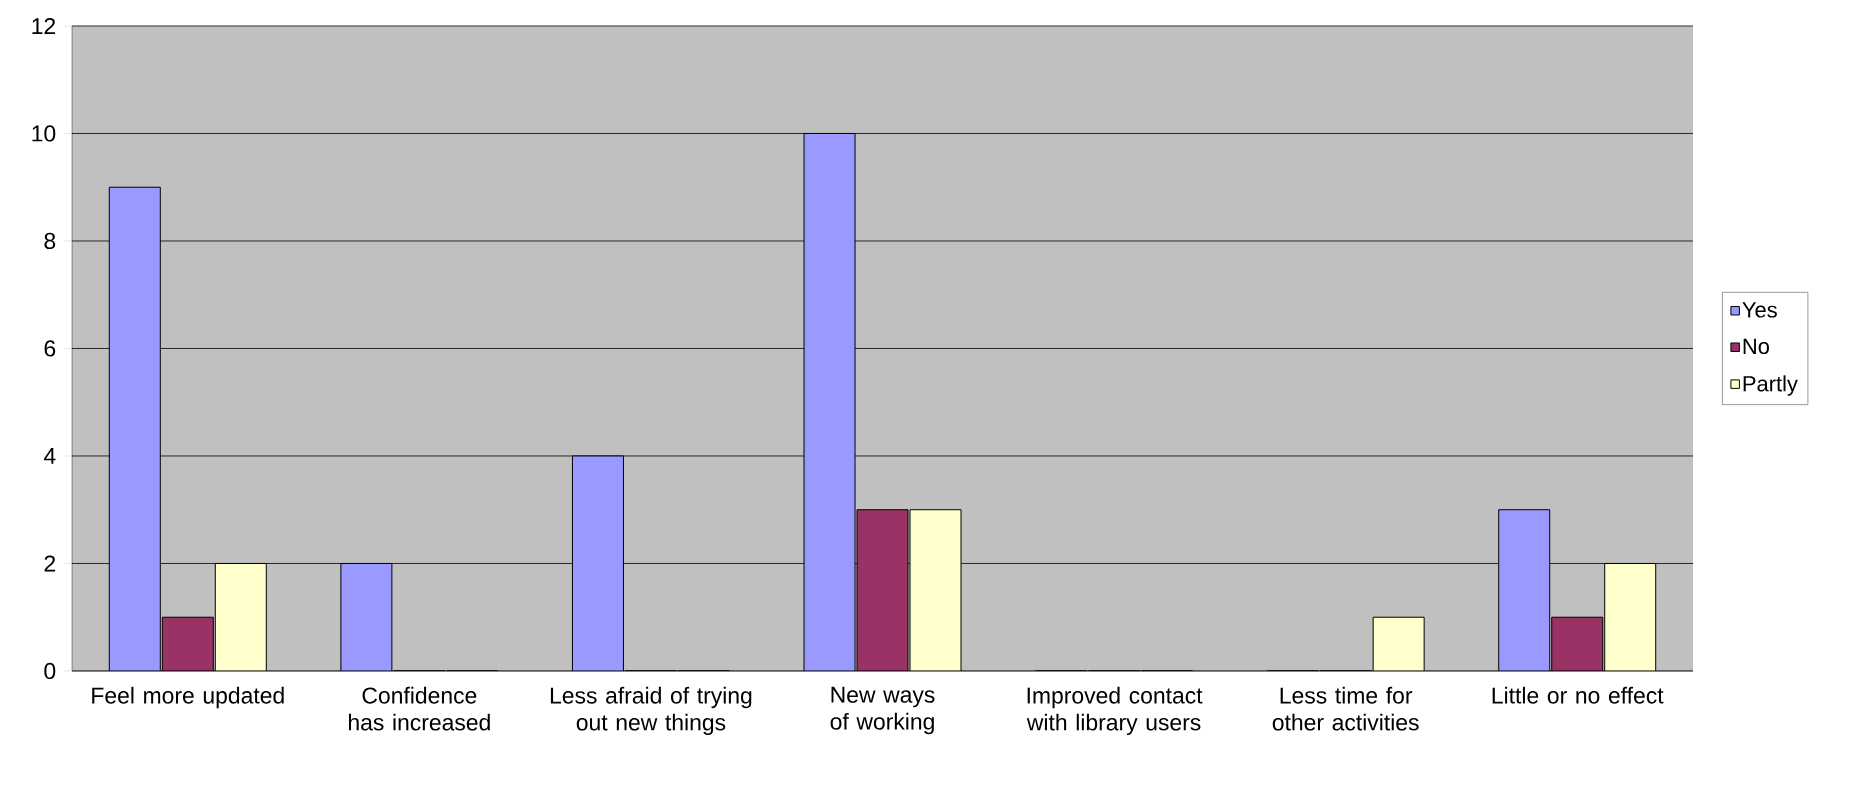 This screenshot has width=1872, height=795. Describe the element at coordinates (1578, 695) in the screenshot. I see `x-tick-label: Little or no effect` at that location.